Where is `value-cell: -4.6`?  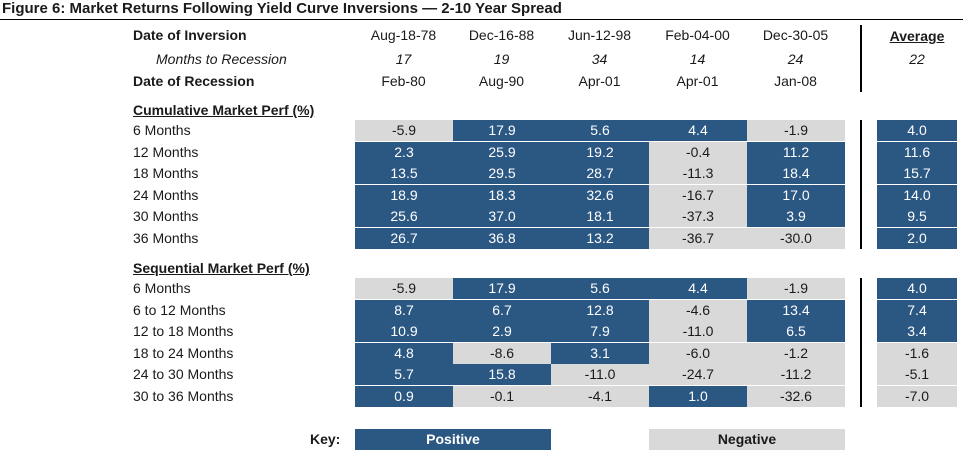
value-cell: -4.6 is located at coordinates (698, 310).